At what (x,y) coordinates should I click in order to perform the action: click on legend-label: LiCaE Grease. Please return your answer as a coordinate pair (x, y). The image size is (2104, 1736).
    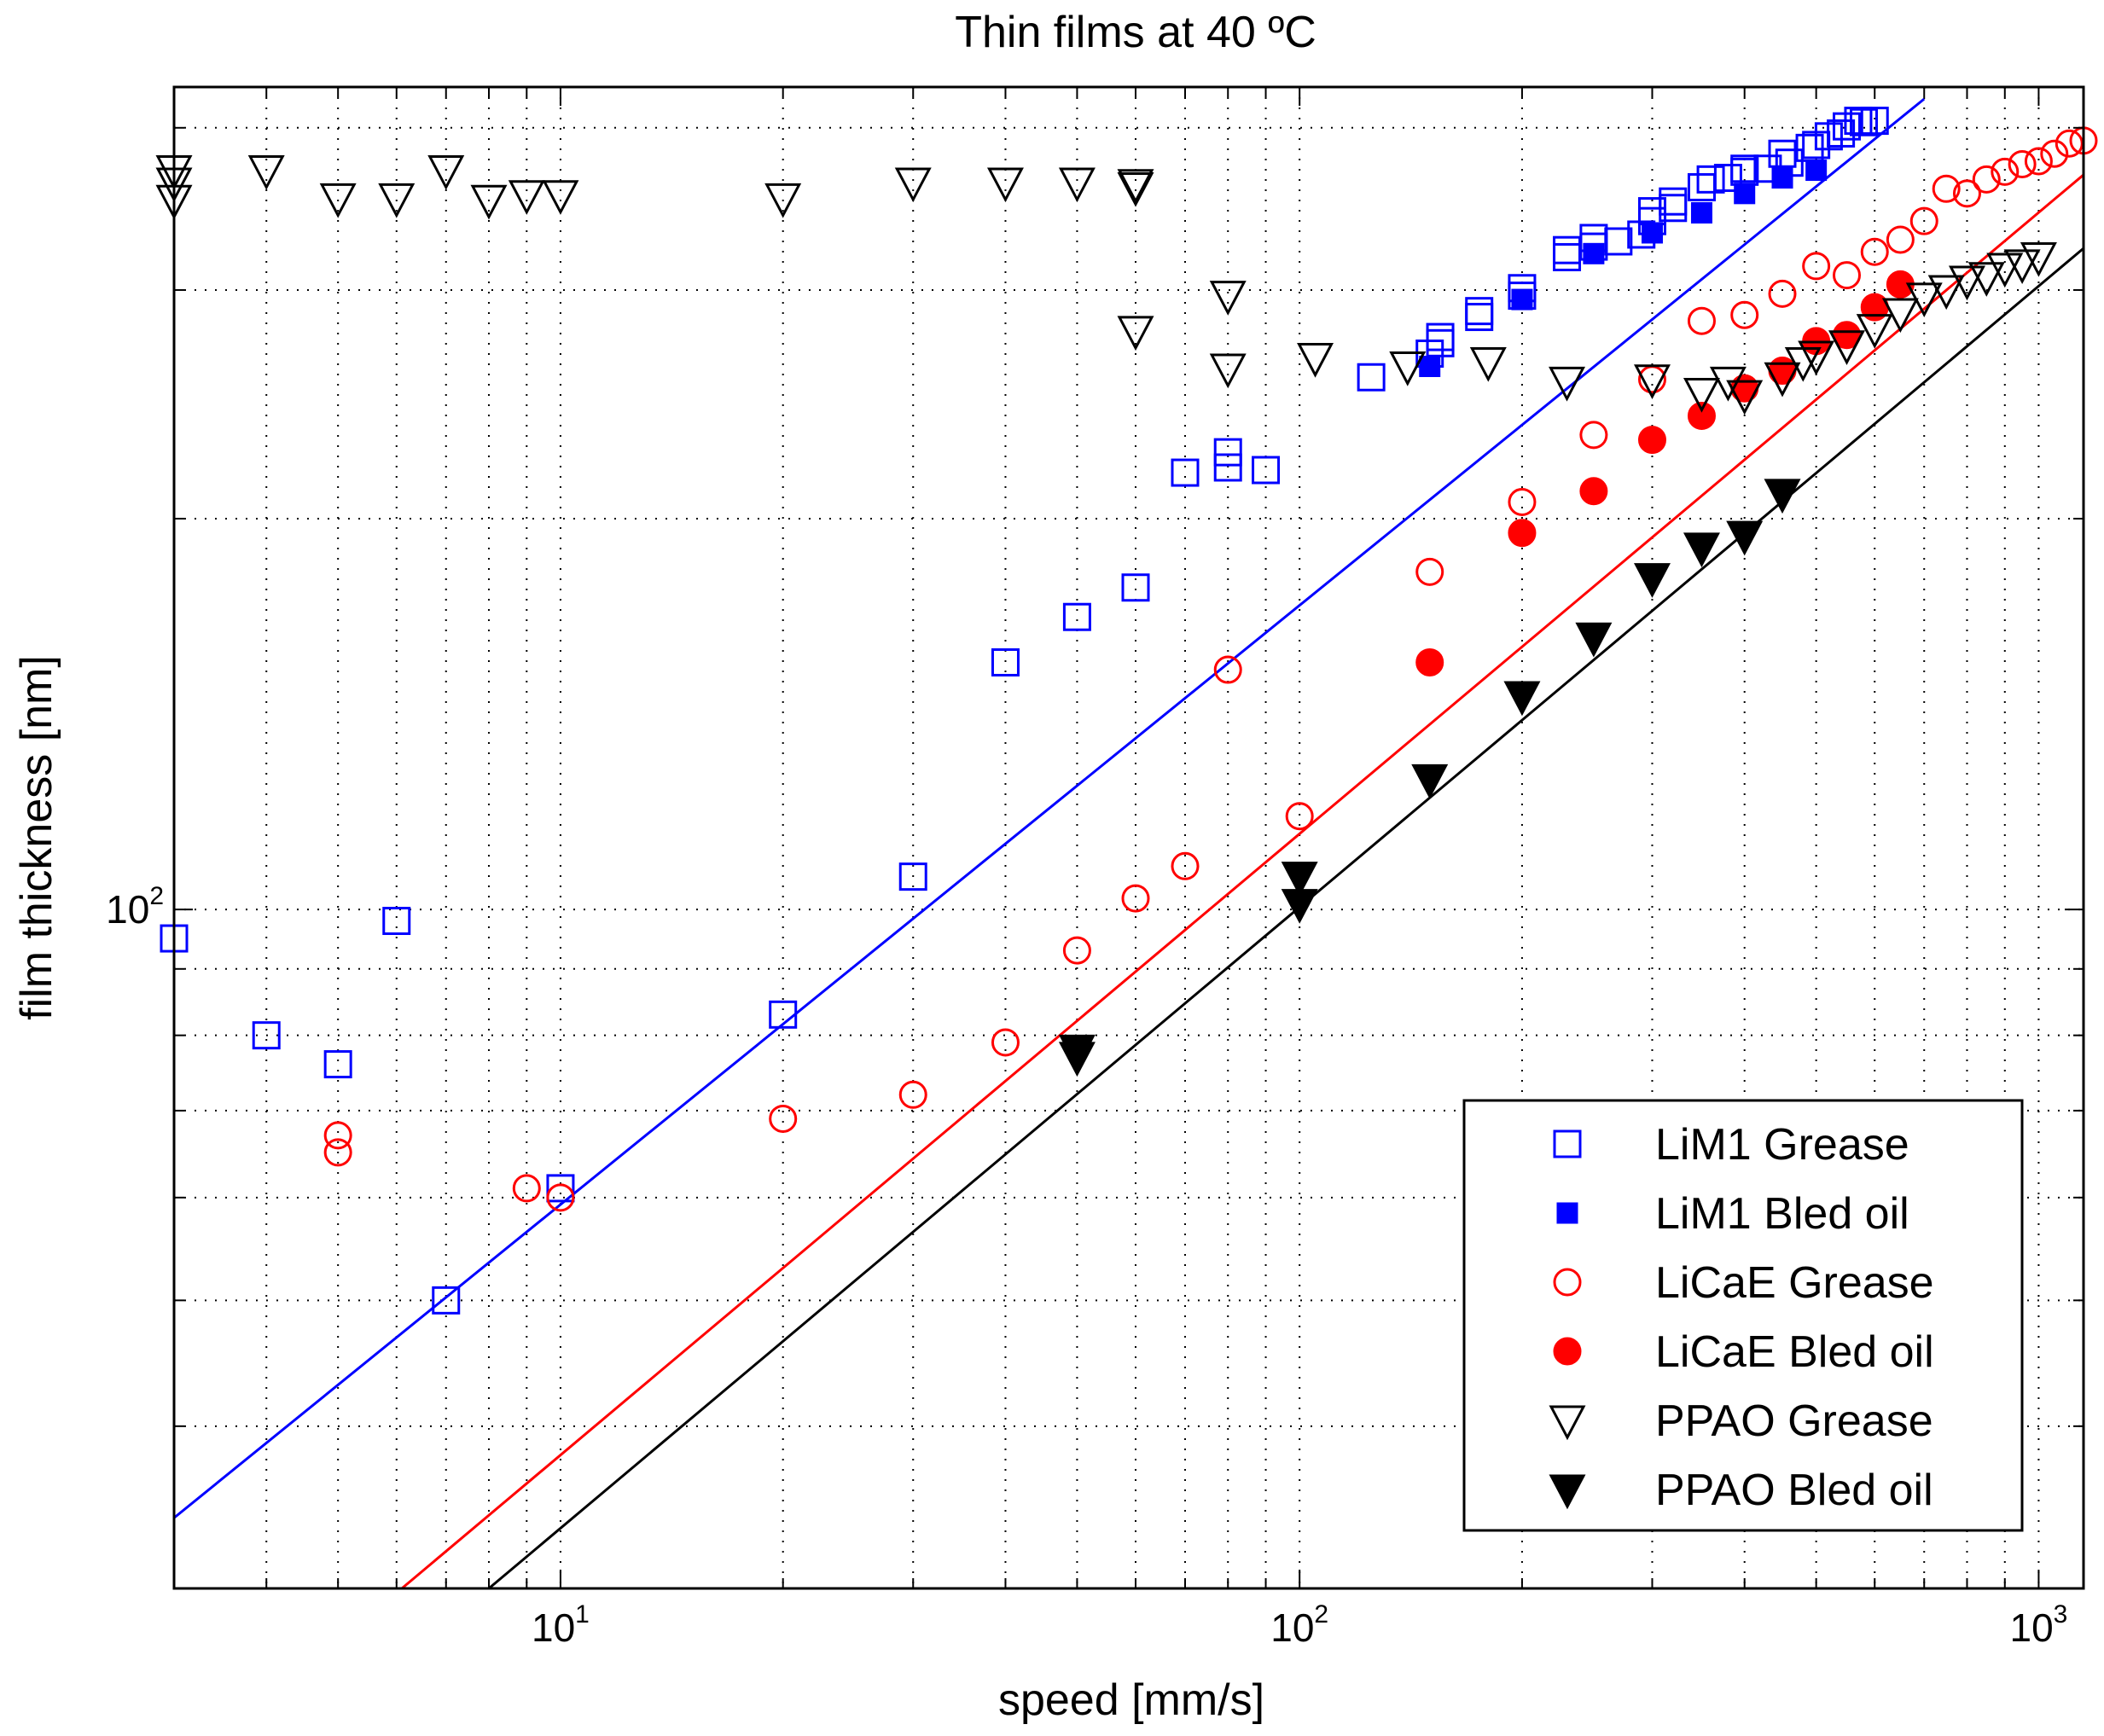
    Looking at the image, I should click on (1795, 1283).